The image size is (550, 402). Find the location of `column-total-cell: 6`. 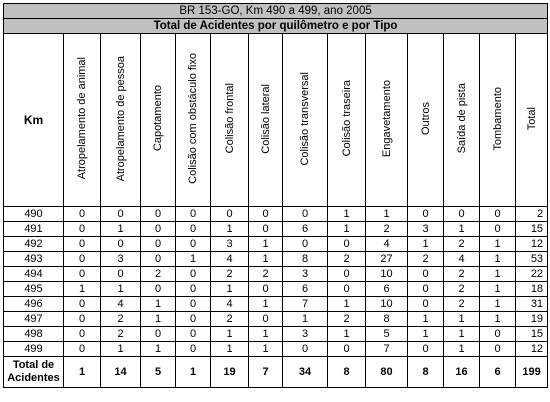

column-total-cell: 6 is located at coordinates (497, 372).